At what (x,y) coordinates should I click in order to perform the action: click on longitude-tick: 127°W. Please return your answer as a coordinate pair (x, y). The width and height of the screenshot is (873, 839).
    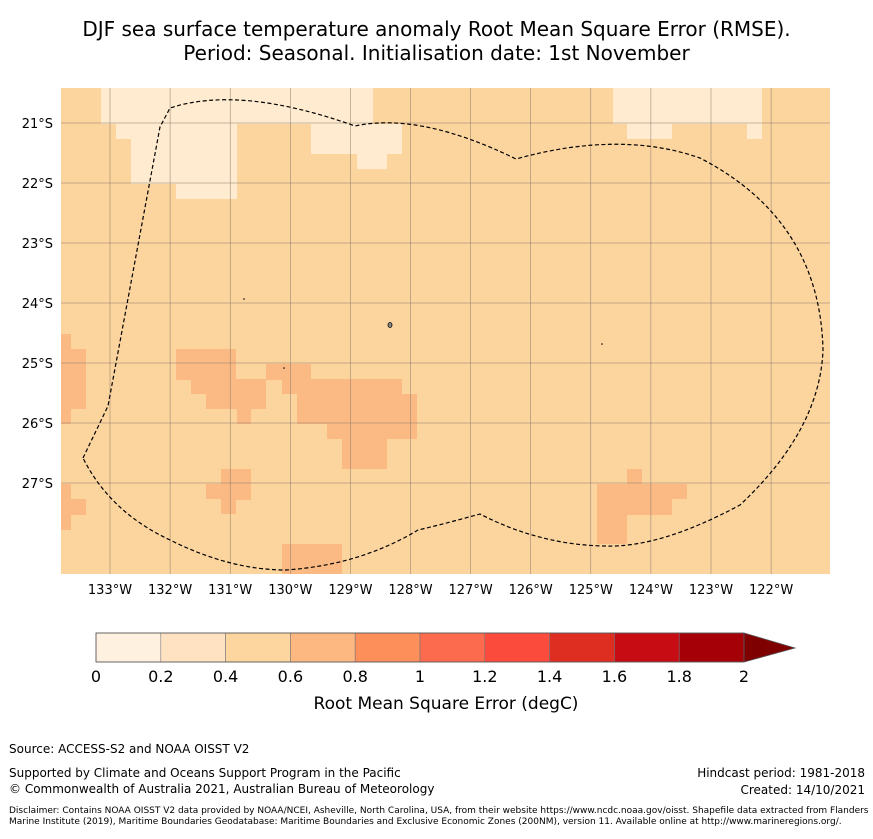
    Looking at the image, I should click on (471, 590).